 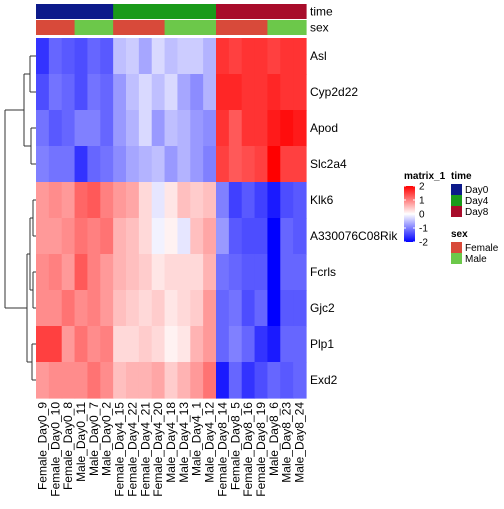 What do you see at coordinates (68, 446) in the screenshot?
I see `column-label: Female_Day0_8` at bounding box center [68, 446].